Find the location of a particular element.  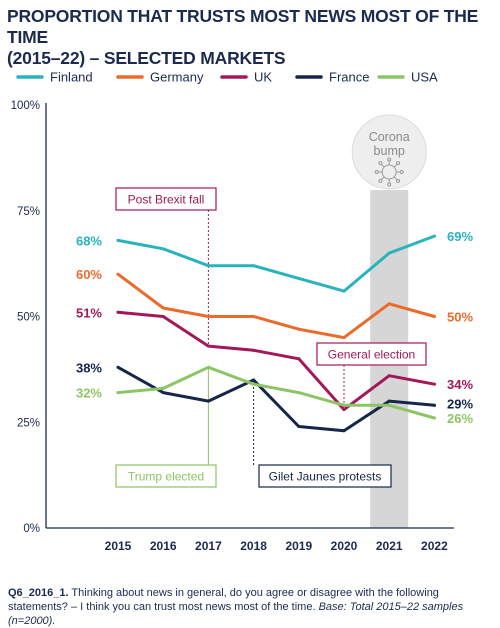

start-value-label: 51% is located at coordinates (89, 312).